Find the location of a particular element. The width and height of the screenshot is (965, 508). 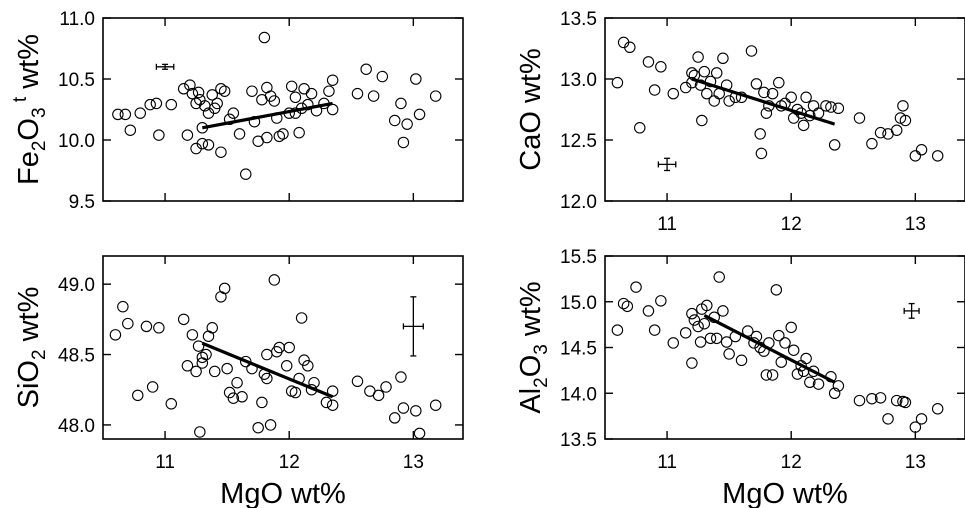

x-tick-label: 11 is located at coordinates (667, 462).